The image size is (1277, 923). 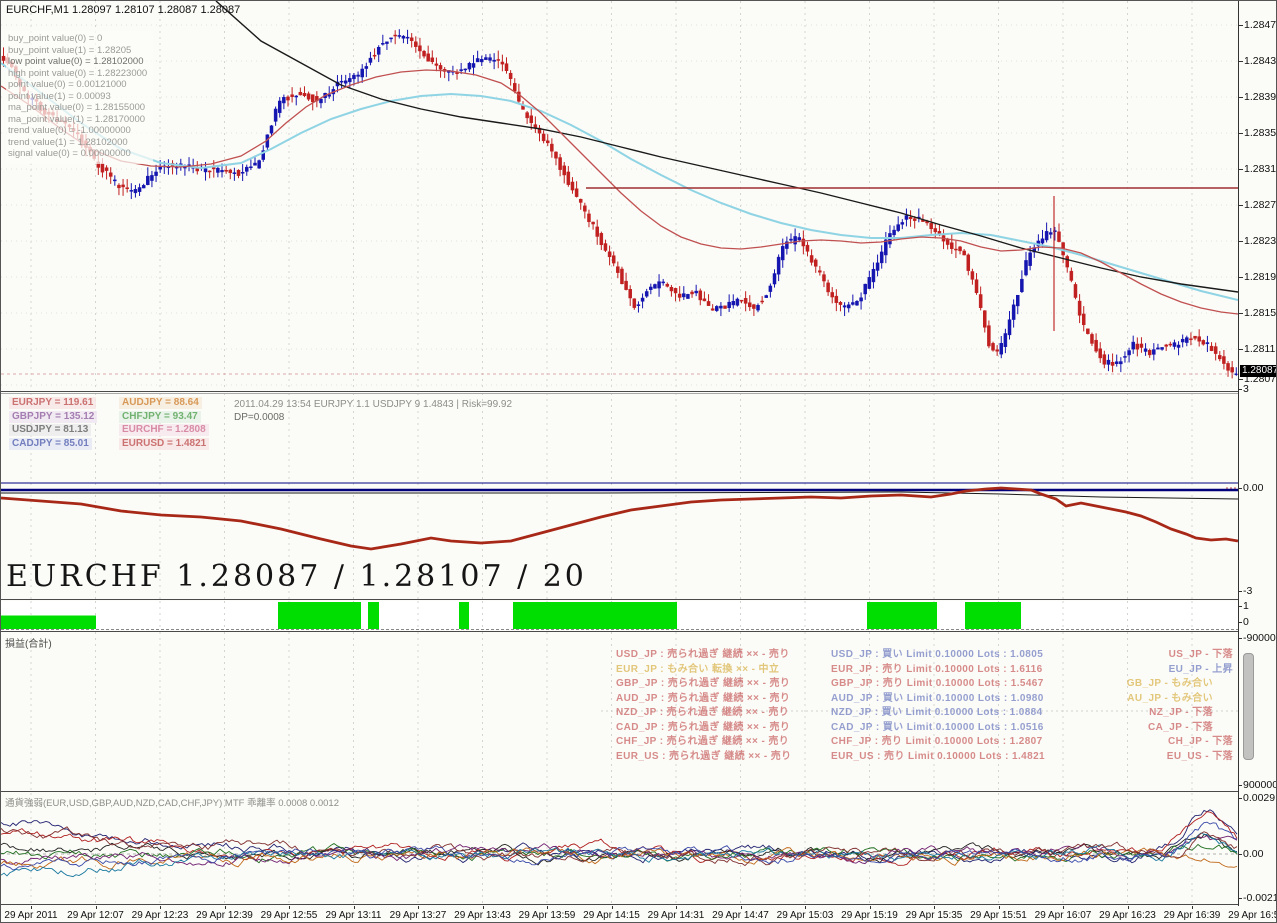 What do you see at coordinates (296, 576) in the screenshot?
I see `quote-line: EURCHF 1.28087 / 1.28107 / 20` at bounding box center [296, 576].